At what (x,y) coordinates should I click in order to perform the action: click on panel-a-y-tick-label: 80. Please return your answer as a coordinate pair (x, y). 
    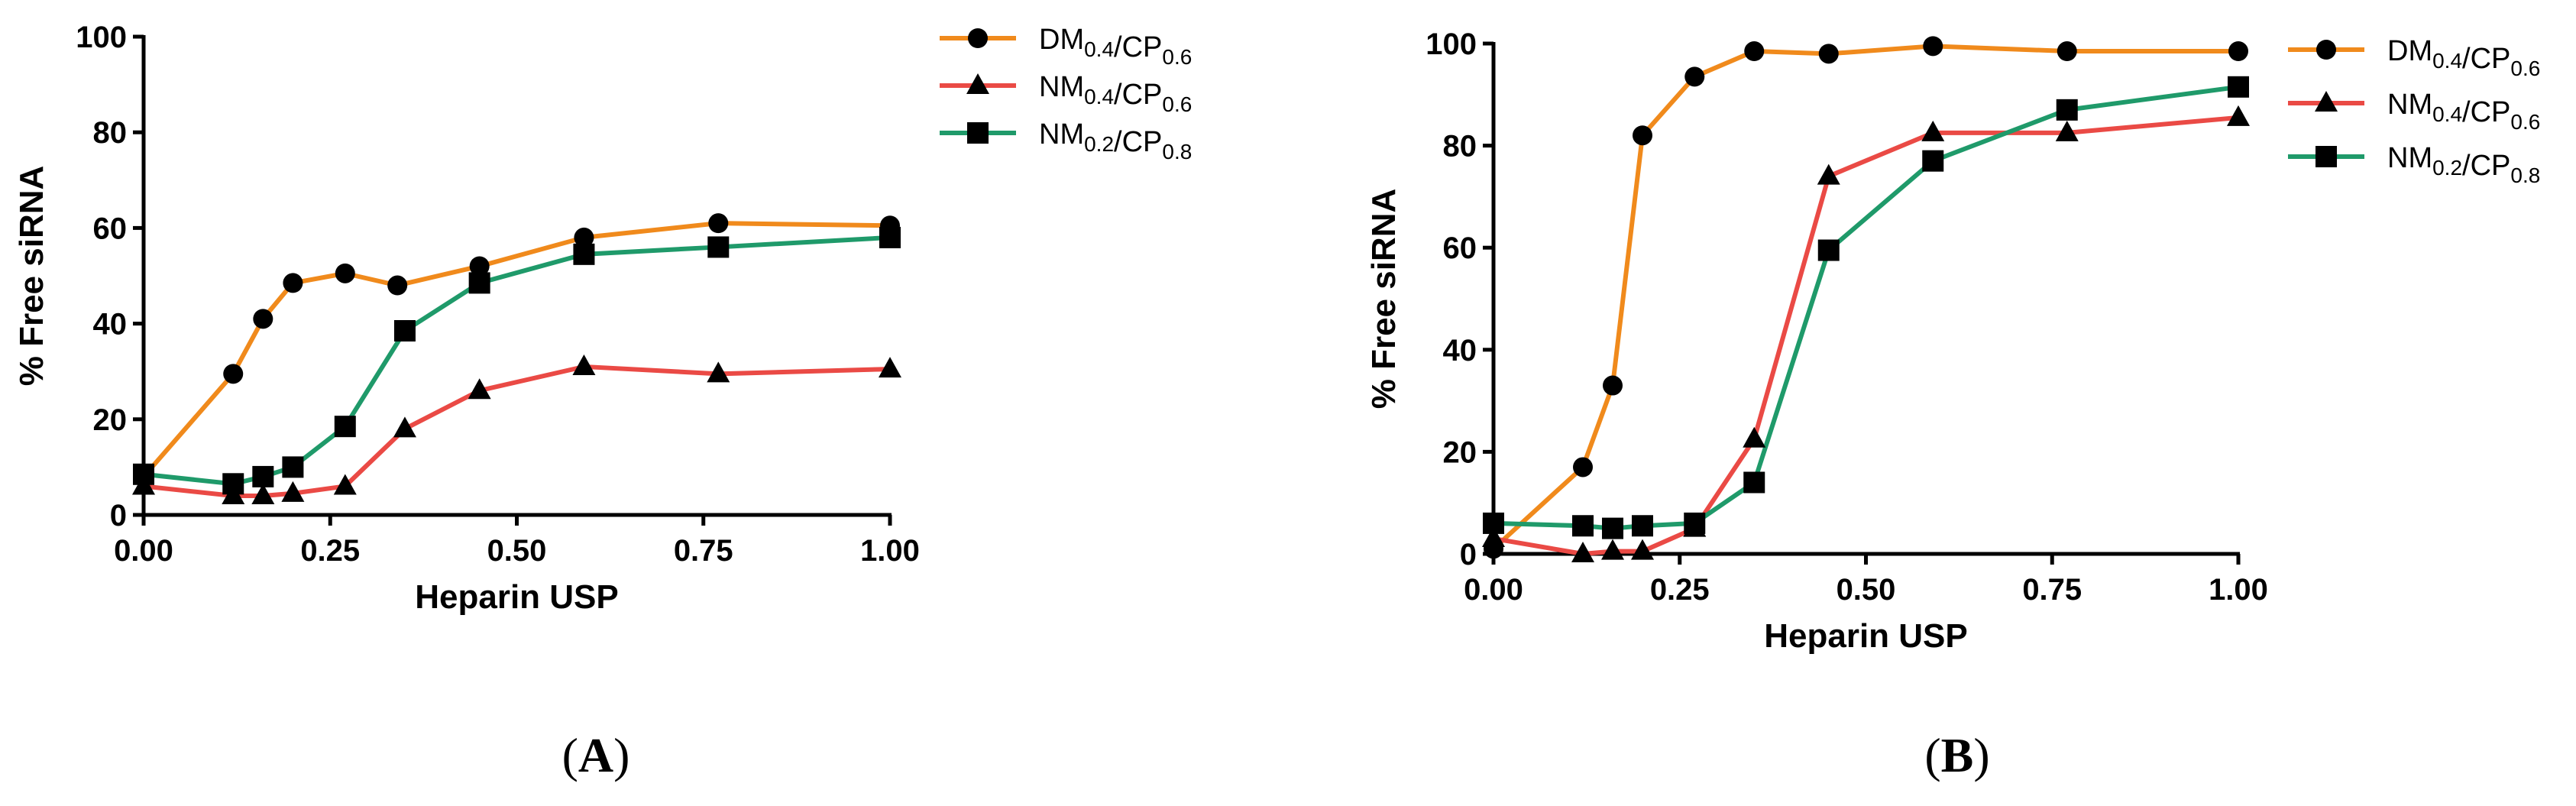
    Looking at the image, I should click on (110, 133).